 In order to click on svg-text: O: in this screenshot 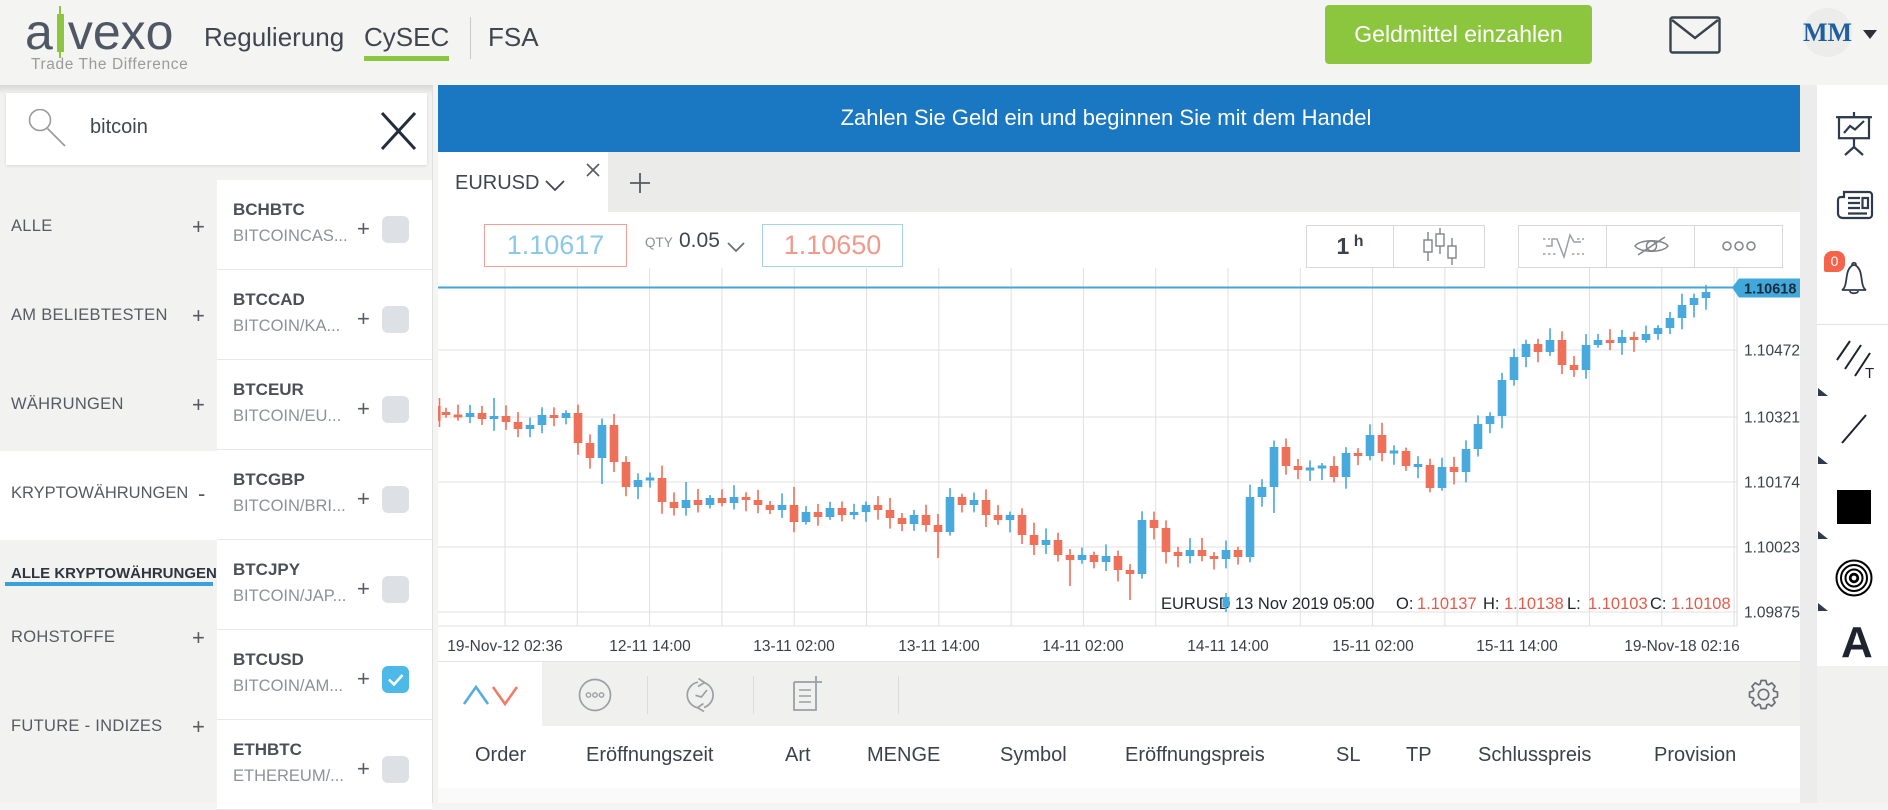, I will do `click(1404, 604)`.